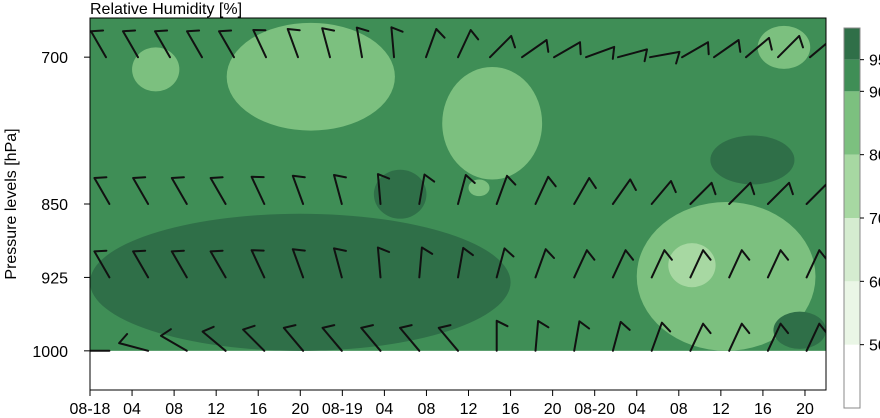  Describe the element at coordinates (90, 409) in the screenshot. I see `x-tick-label: 08-18` at that location.